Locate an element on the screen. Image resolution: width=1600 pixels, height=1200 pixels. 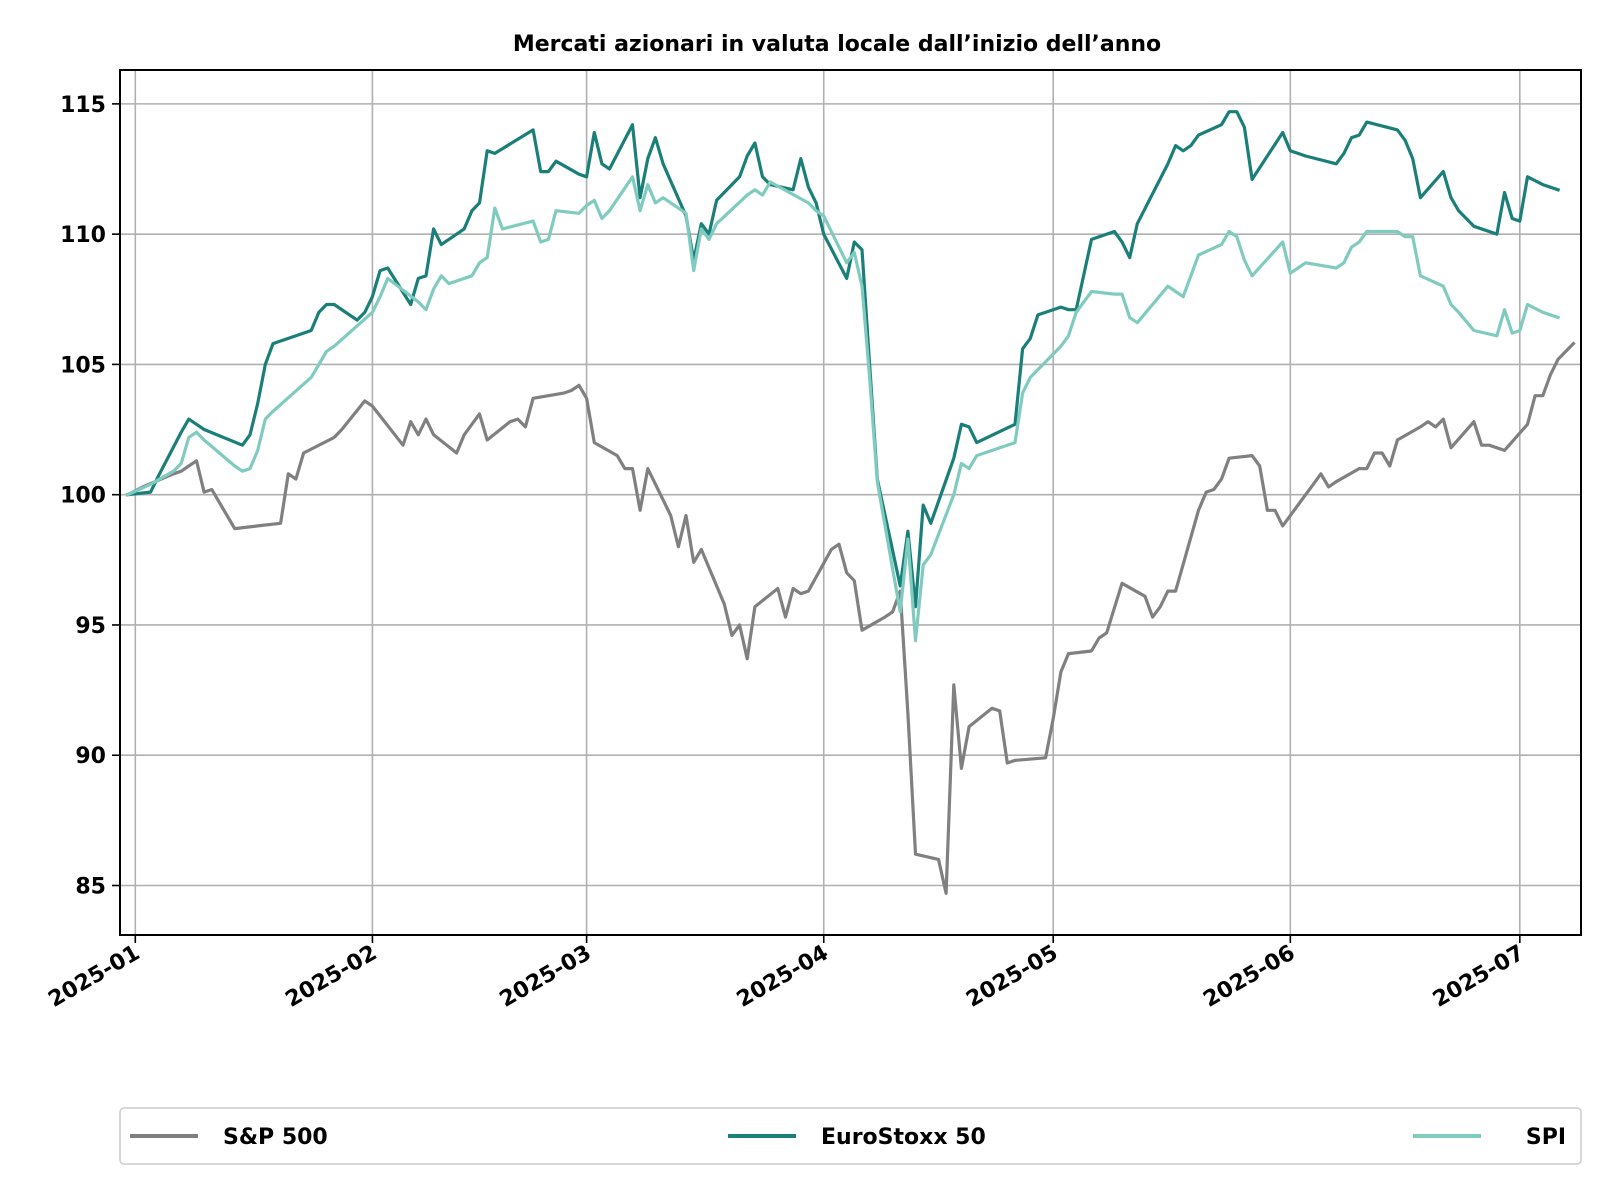
x-tick-label: 2025-04 is located at coordinates (783, 977).